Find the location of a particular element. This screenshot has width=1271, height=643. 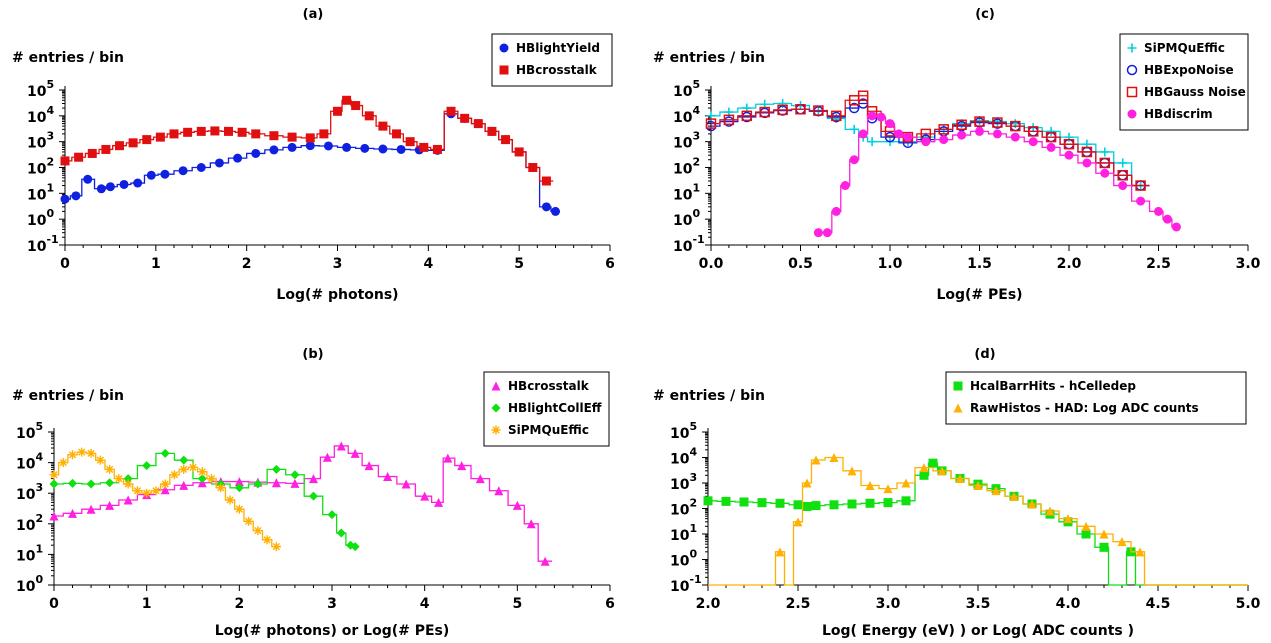

legend-entry: HBdiscrim is located at coordinates (1178, 114).